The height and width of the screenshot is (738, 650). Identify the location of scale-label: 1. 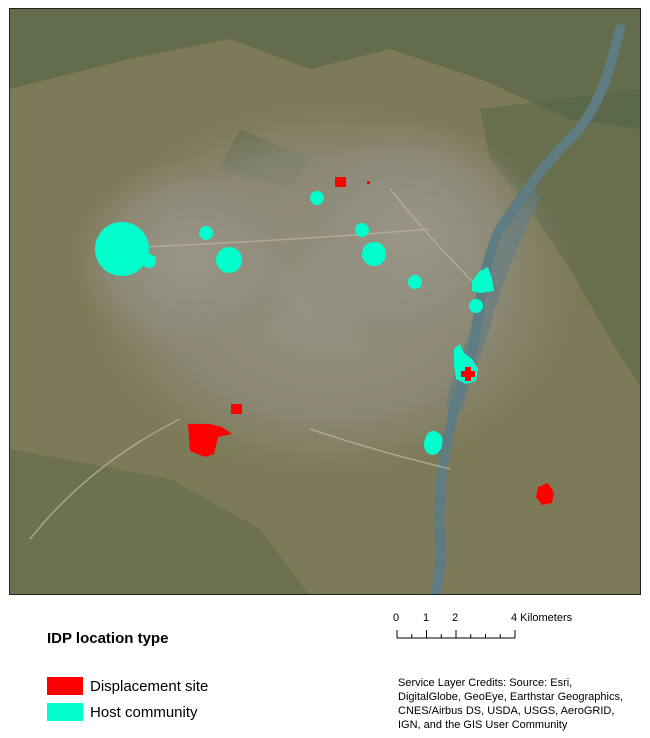
(426, 618).